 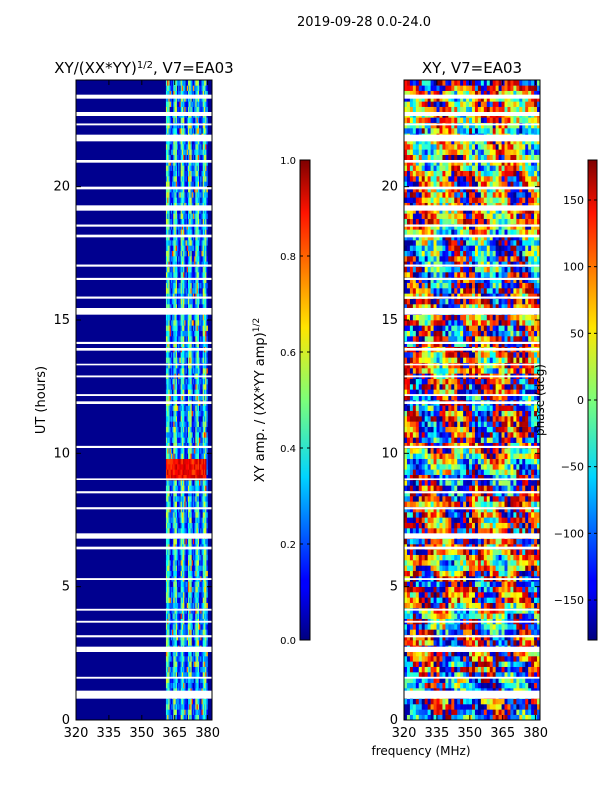 I want to click on left-panel-title: XY/(XX*YY)1/2, V7=EA03, so click(x=143, y=68).